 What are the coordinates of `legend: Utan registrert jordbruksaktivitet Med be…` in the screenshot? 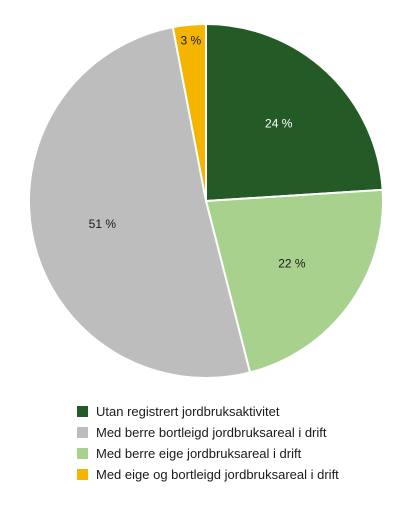 It's located at (208, 443).